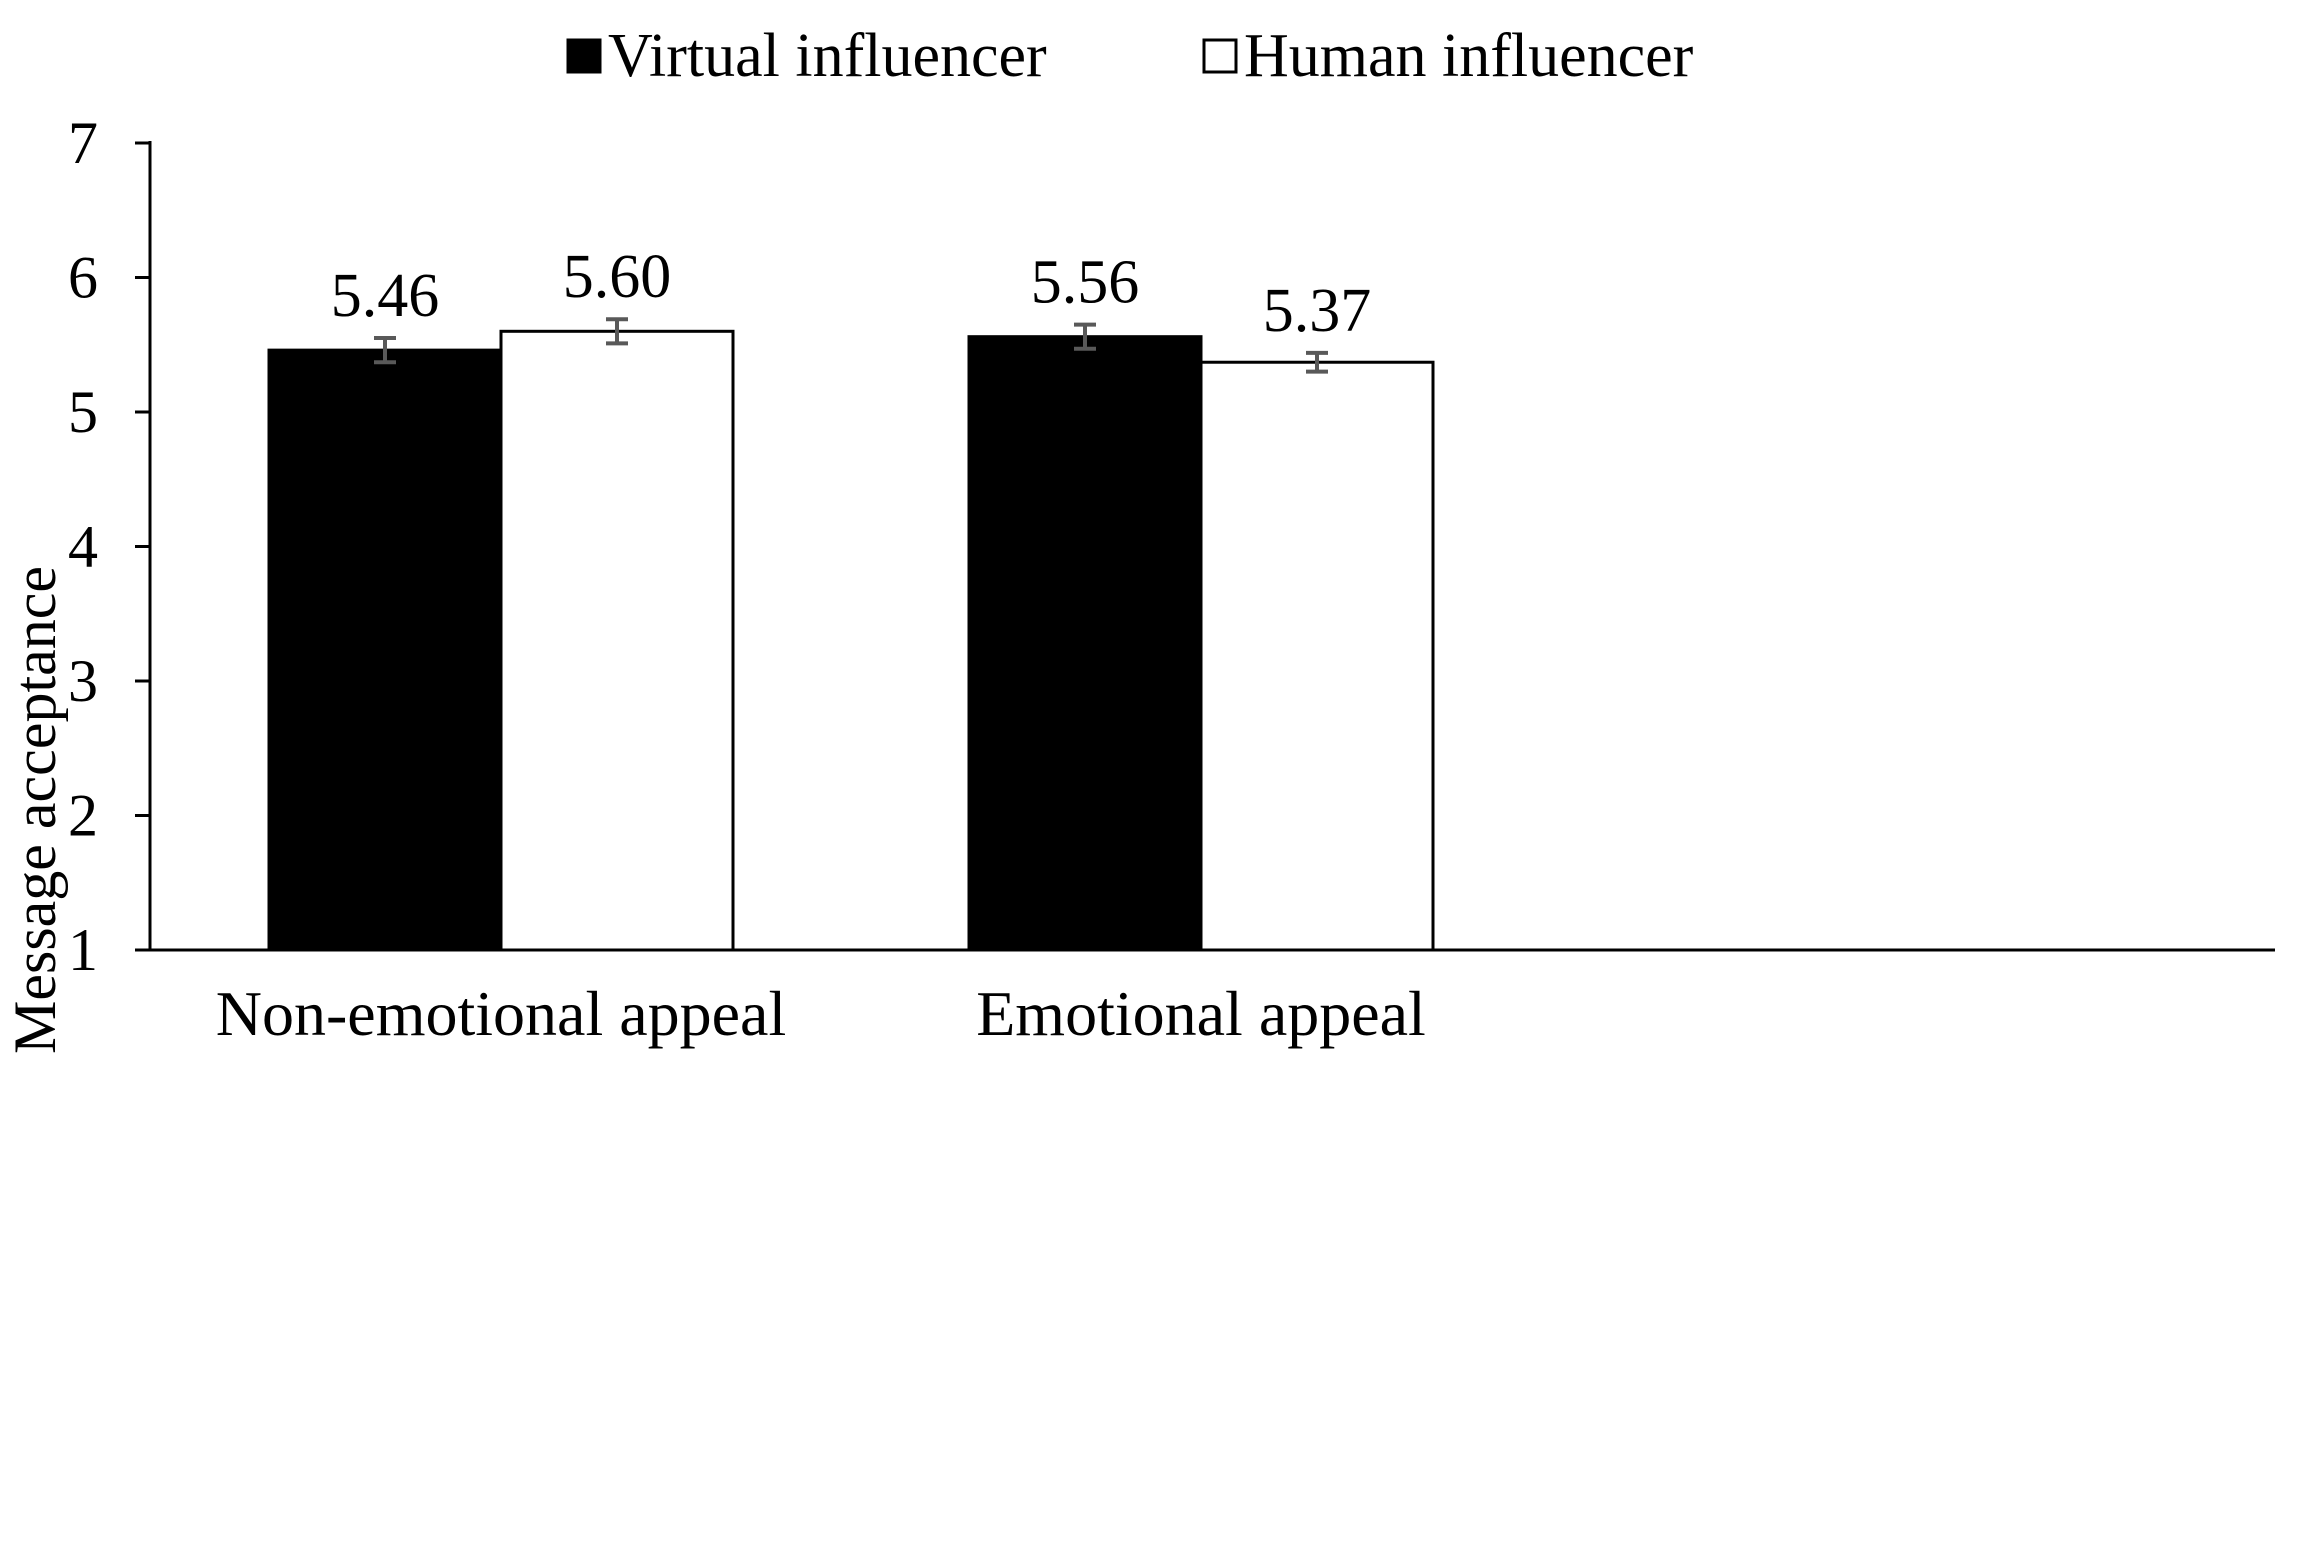 The image size is (2299, 1554). I want to click on legend-label: Human influencer, so click(1469, 56).